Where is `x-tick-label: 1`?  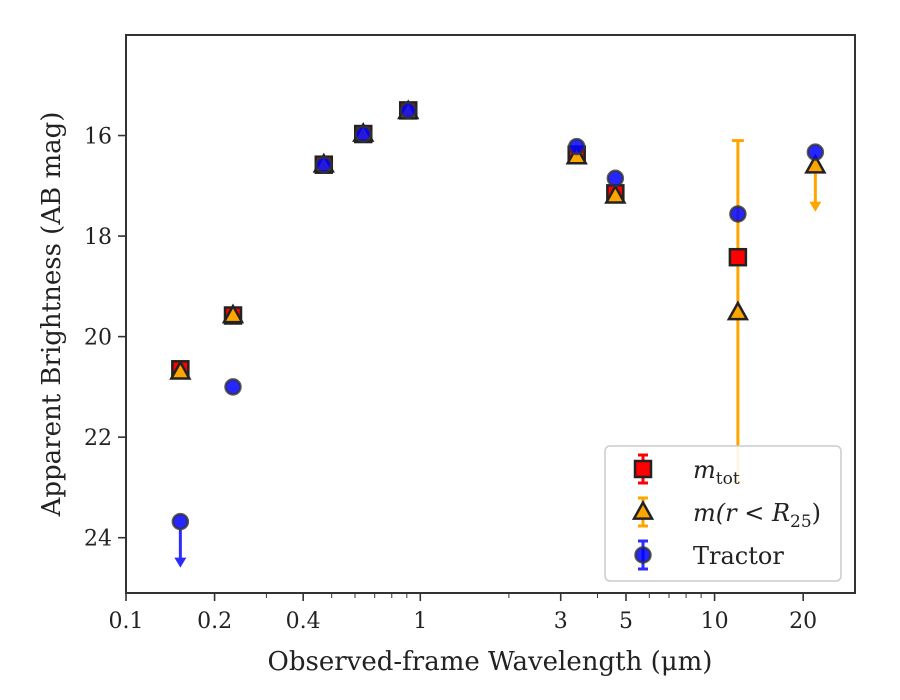
x-tick-label: 1 is located at coordinates (420, 621).